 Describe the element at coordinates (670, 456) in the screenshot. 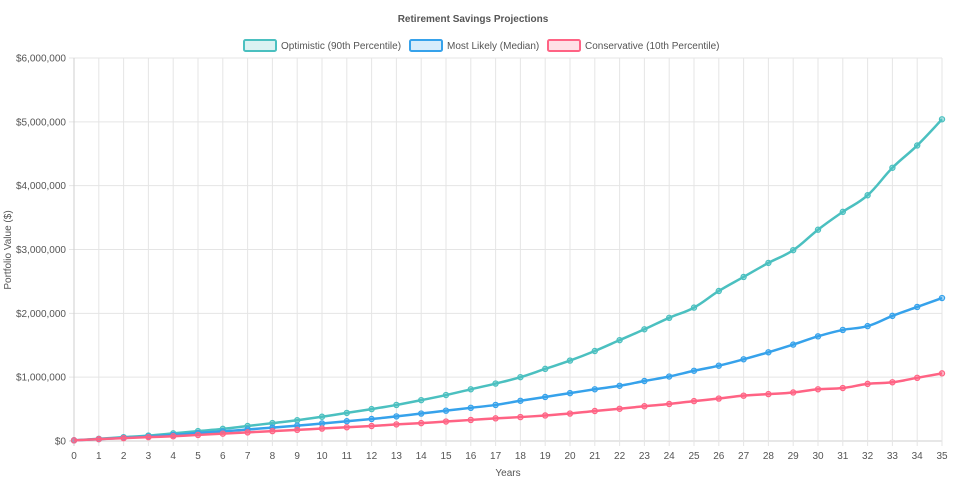

I see `x-tick-label: 24` at that location.